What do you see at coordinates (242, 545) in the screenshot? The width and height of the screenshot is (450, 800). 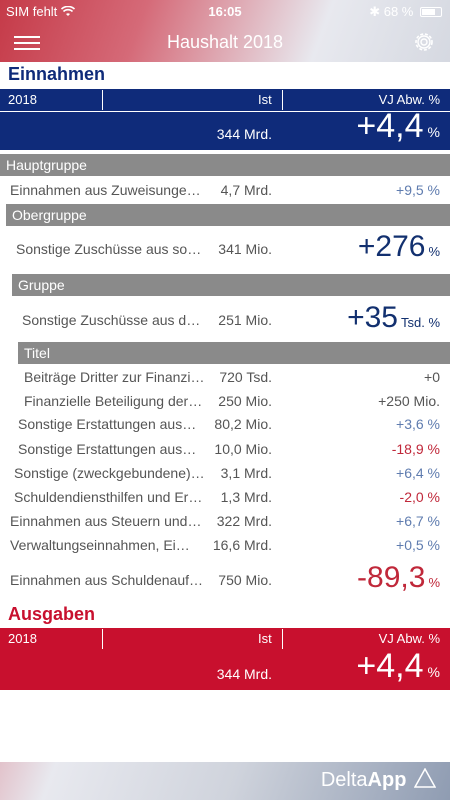 I see `row-amount: 16,6 Mrd.` at bounding box center [242, 545].